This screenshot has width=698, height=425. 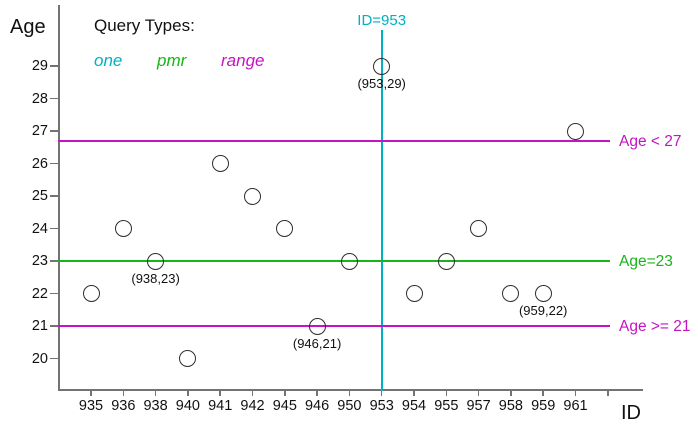 I want to click on y-tick-label: 26, so click(x=39, y=163).